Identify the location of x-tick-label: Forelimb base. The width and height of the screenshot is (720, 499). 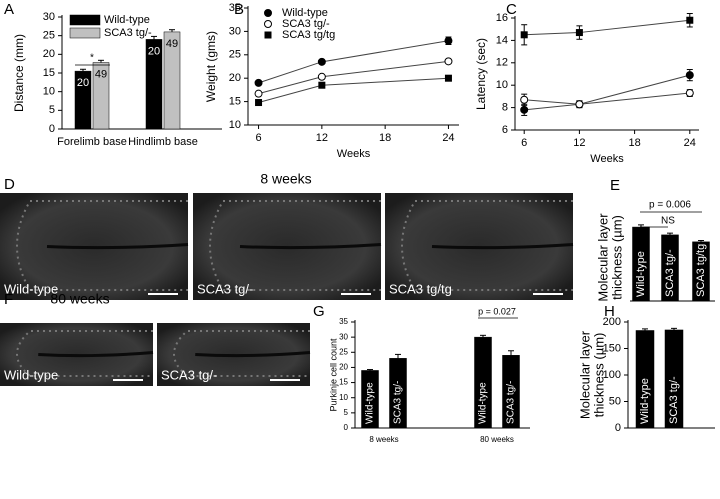
(92, 142).